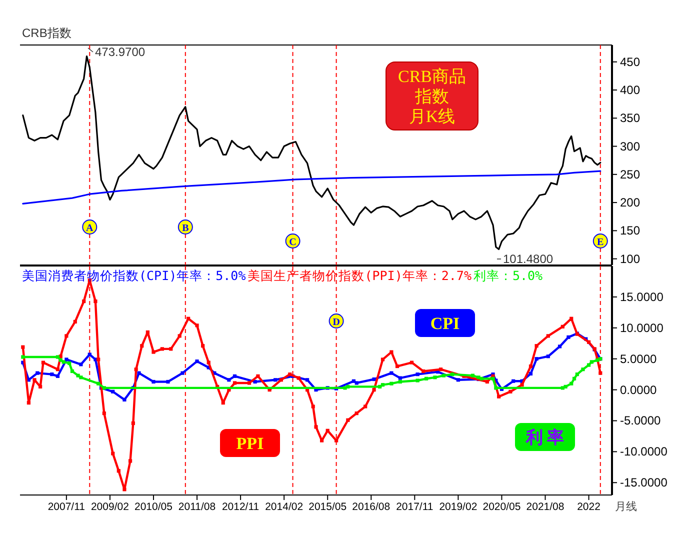 The height and width of the screenshot is (540, 680). What do you see at coordinates (639, 359) in the screenshot?
I see `y-tick-label: 5.0000` at bounding box center [639, 359].